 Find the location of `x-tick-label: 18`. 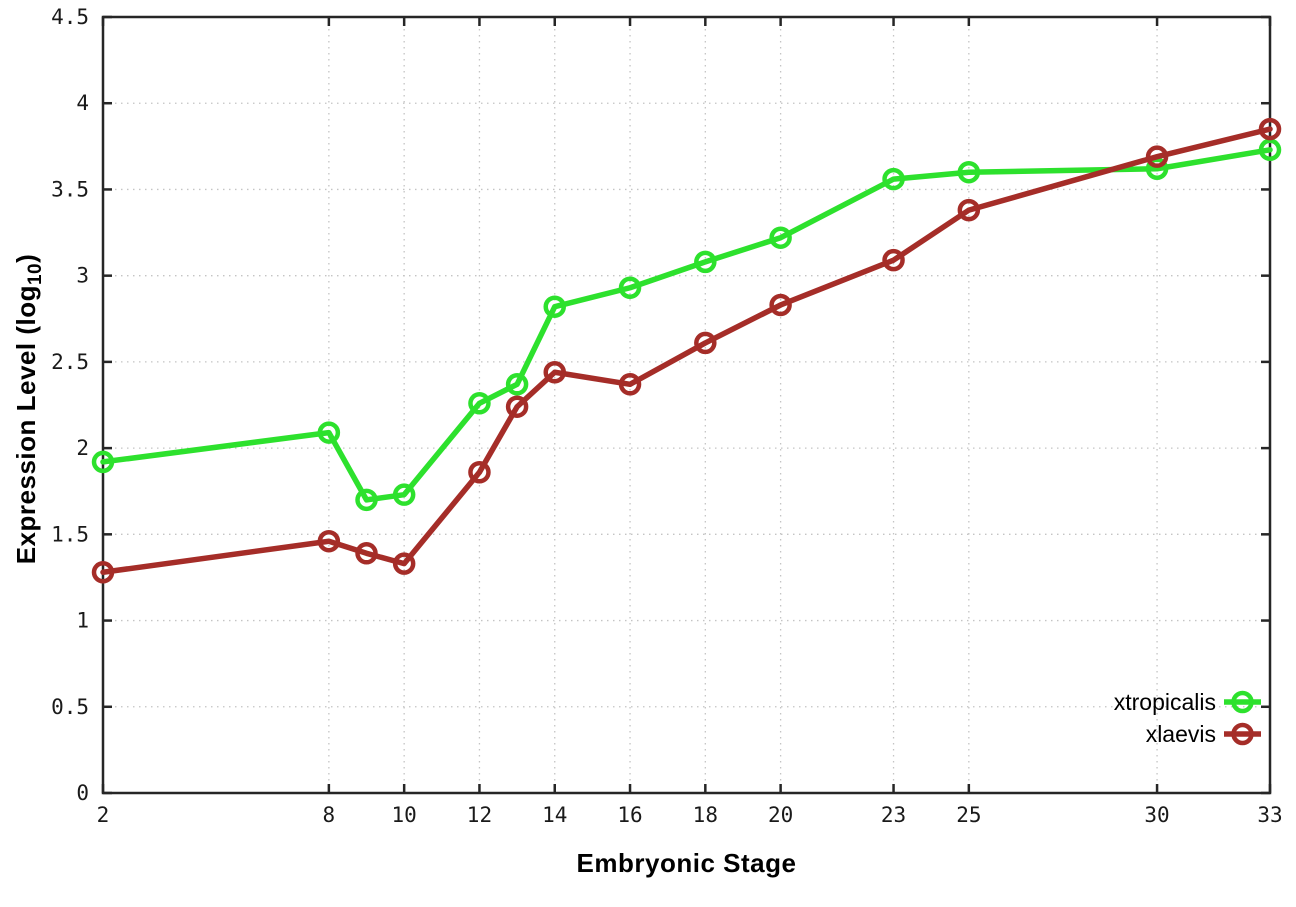

x-tick-label: 18 is located at coordinates (705, 815).